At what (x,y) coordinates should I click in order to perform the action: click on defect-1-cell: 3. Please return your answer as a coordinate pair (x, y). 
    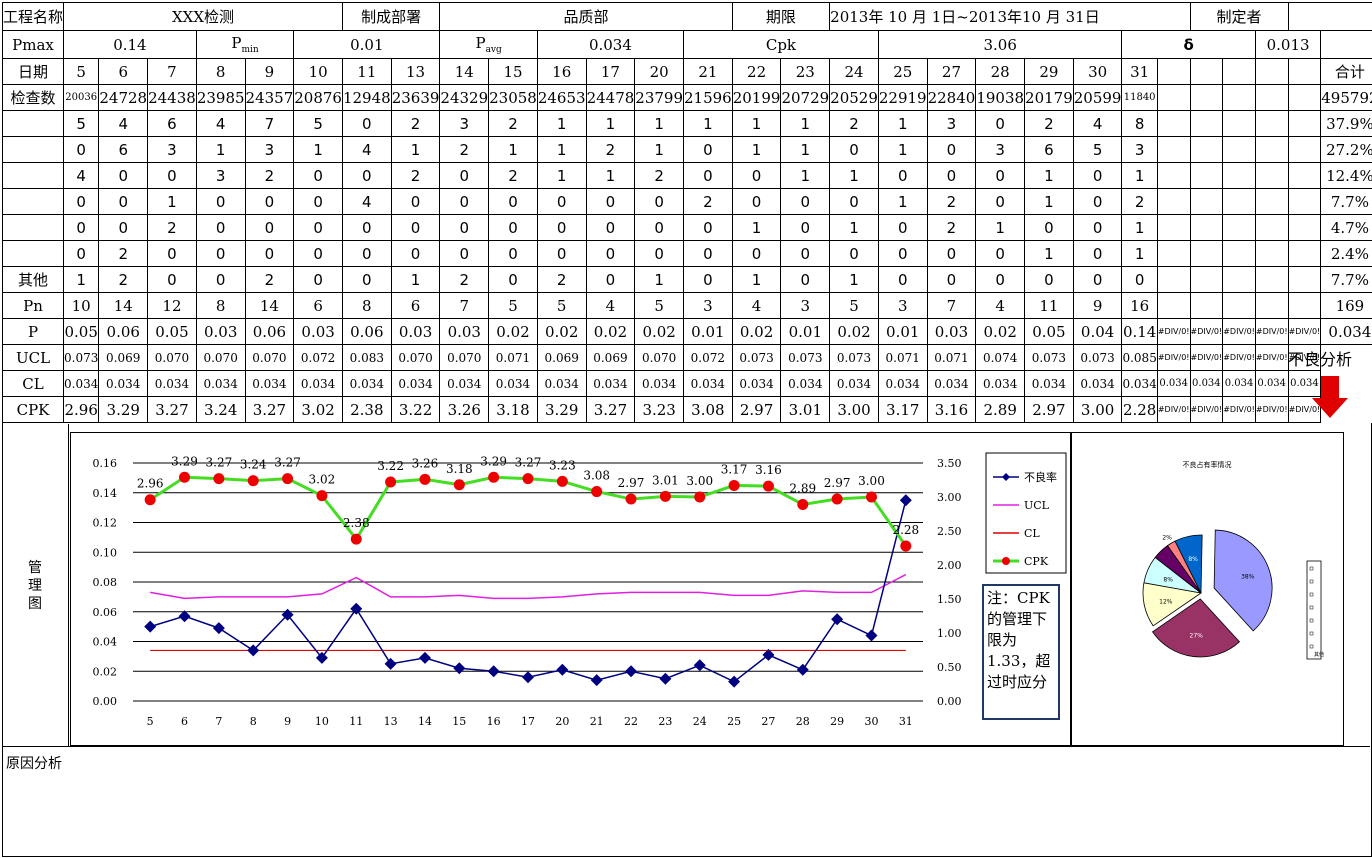
    Looking at the image, I should click on (172, 149).